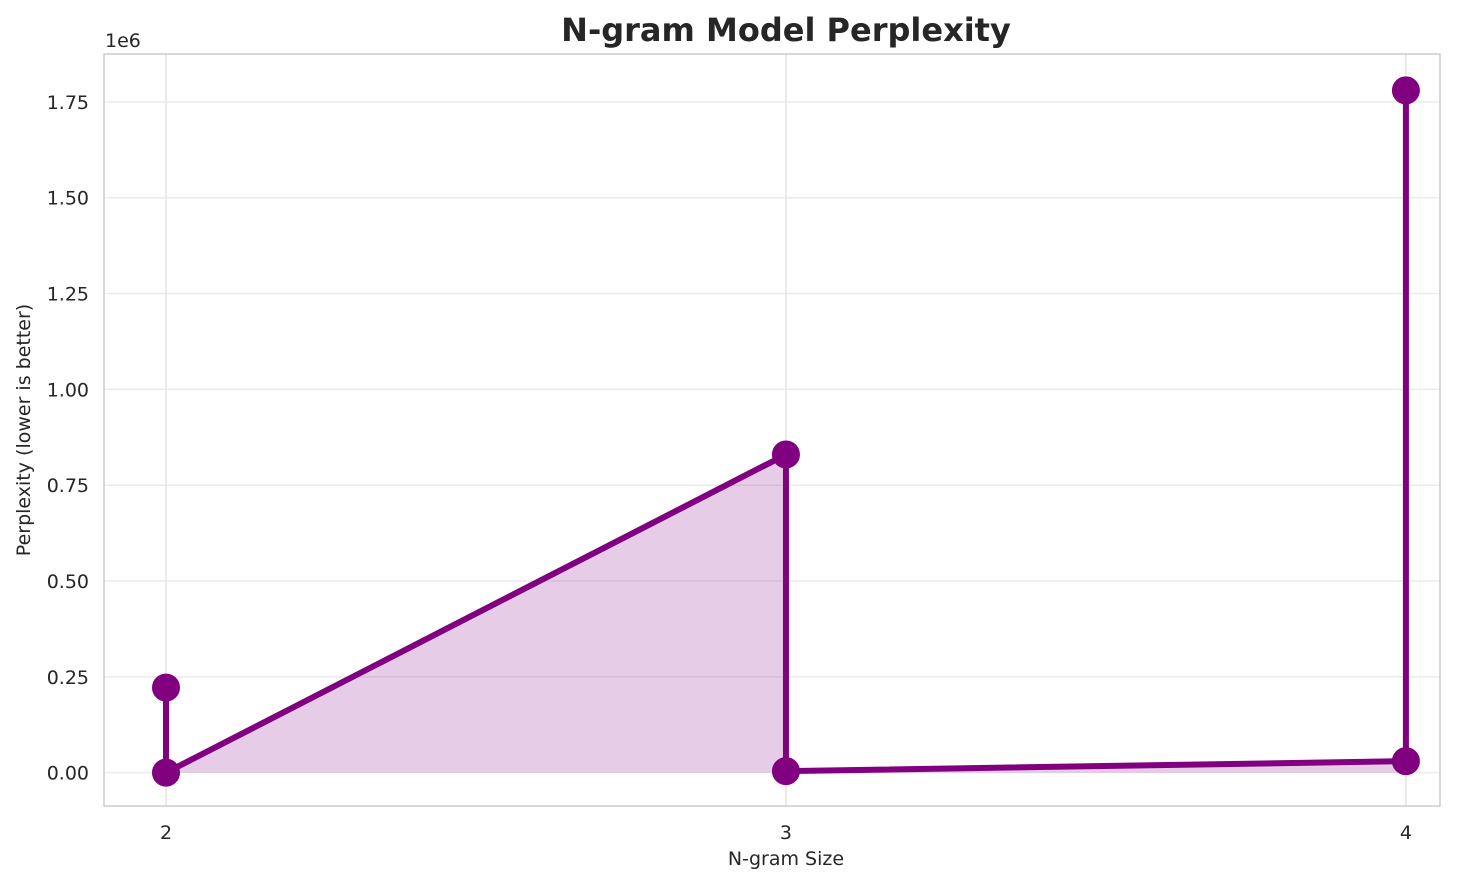  What do you see at coordinates (68, 678) in the screenshot?
I see `y-tick-label: 0.25` at bounding box center [68, 678].